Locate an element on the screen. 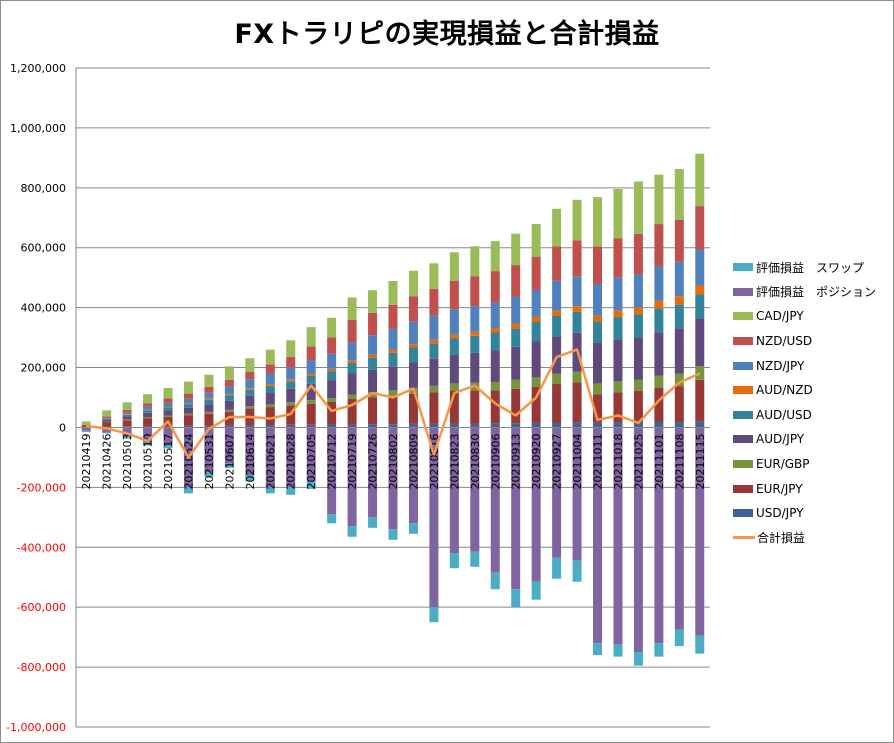  legend-label: CAD/JPY is located at coordinates (780, 316).